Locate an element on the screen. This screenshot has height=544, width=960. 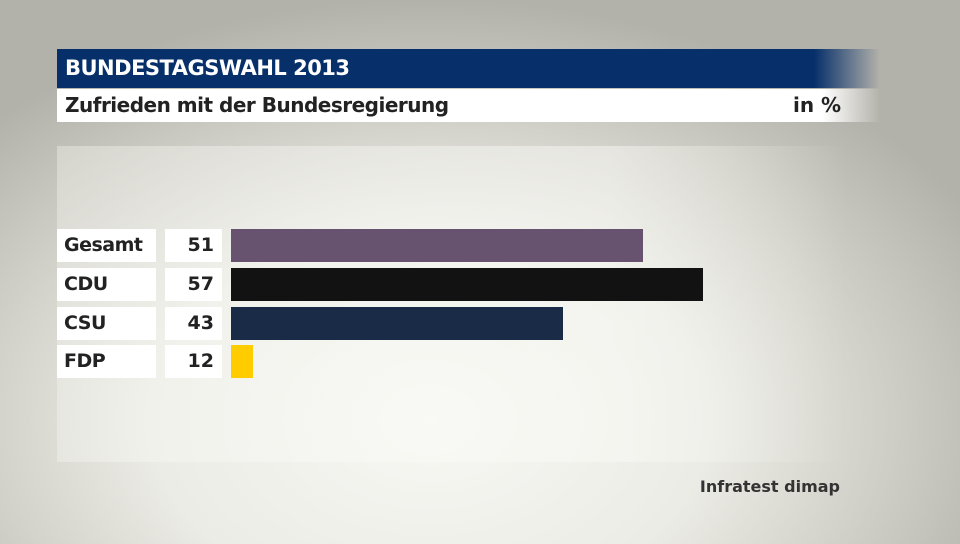
value-label: 43 is located at coordinates (200, 323).